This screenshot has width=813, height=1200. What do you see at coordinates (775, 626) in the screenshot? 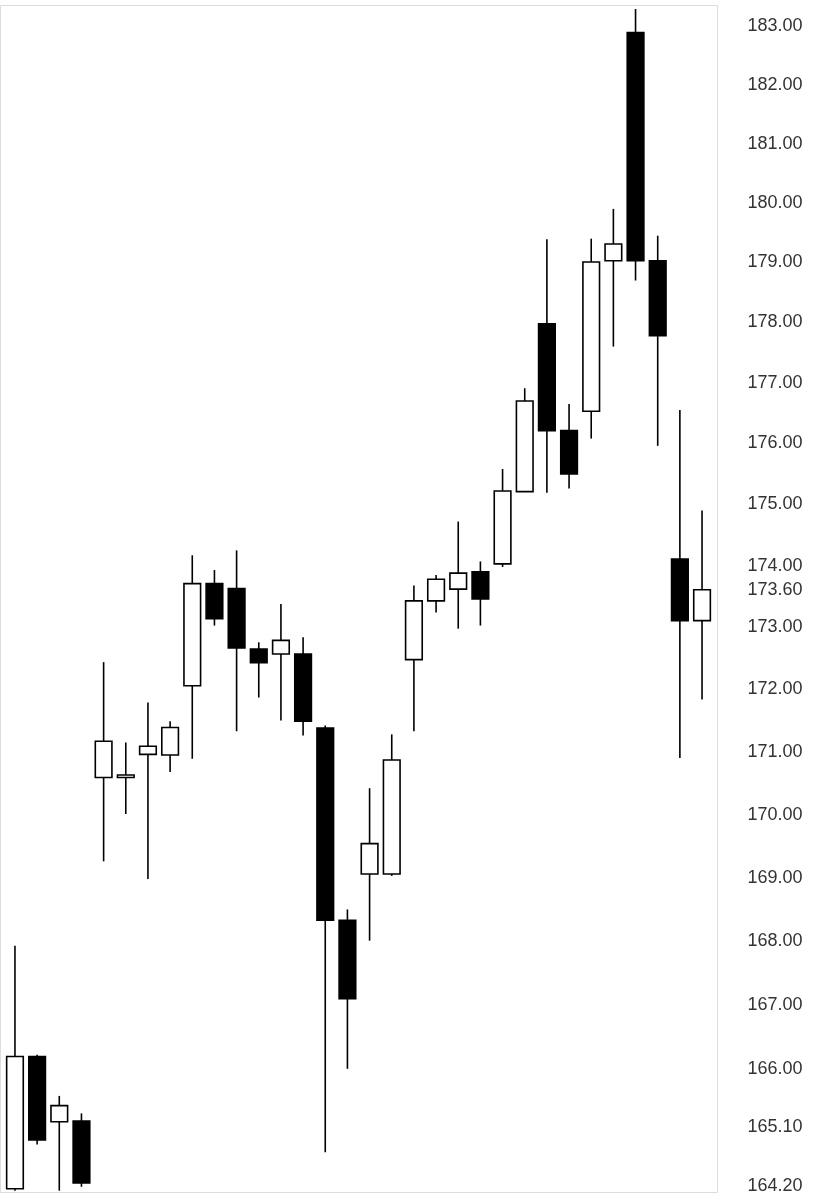
I see `y-tick-label: 173.00` at bounding box center [775, 626].